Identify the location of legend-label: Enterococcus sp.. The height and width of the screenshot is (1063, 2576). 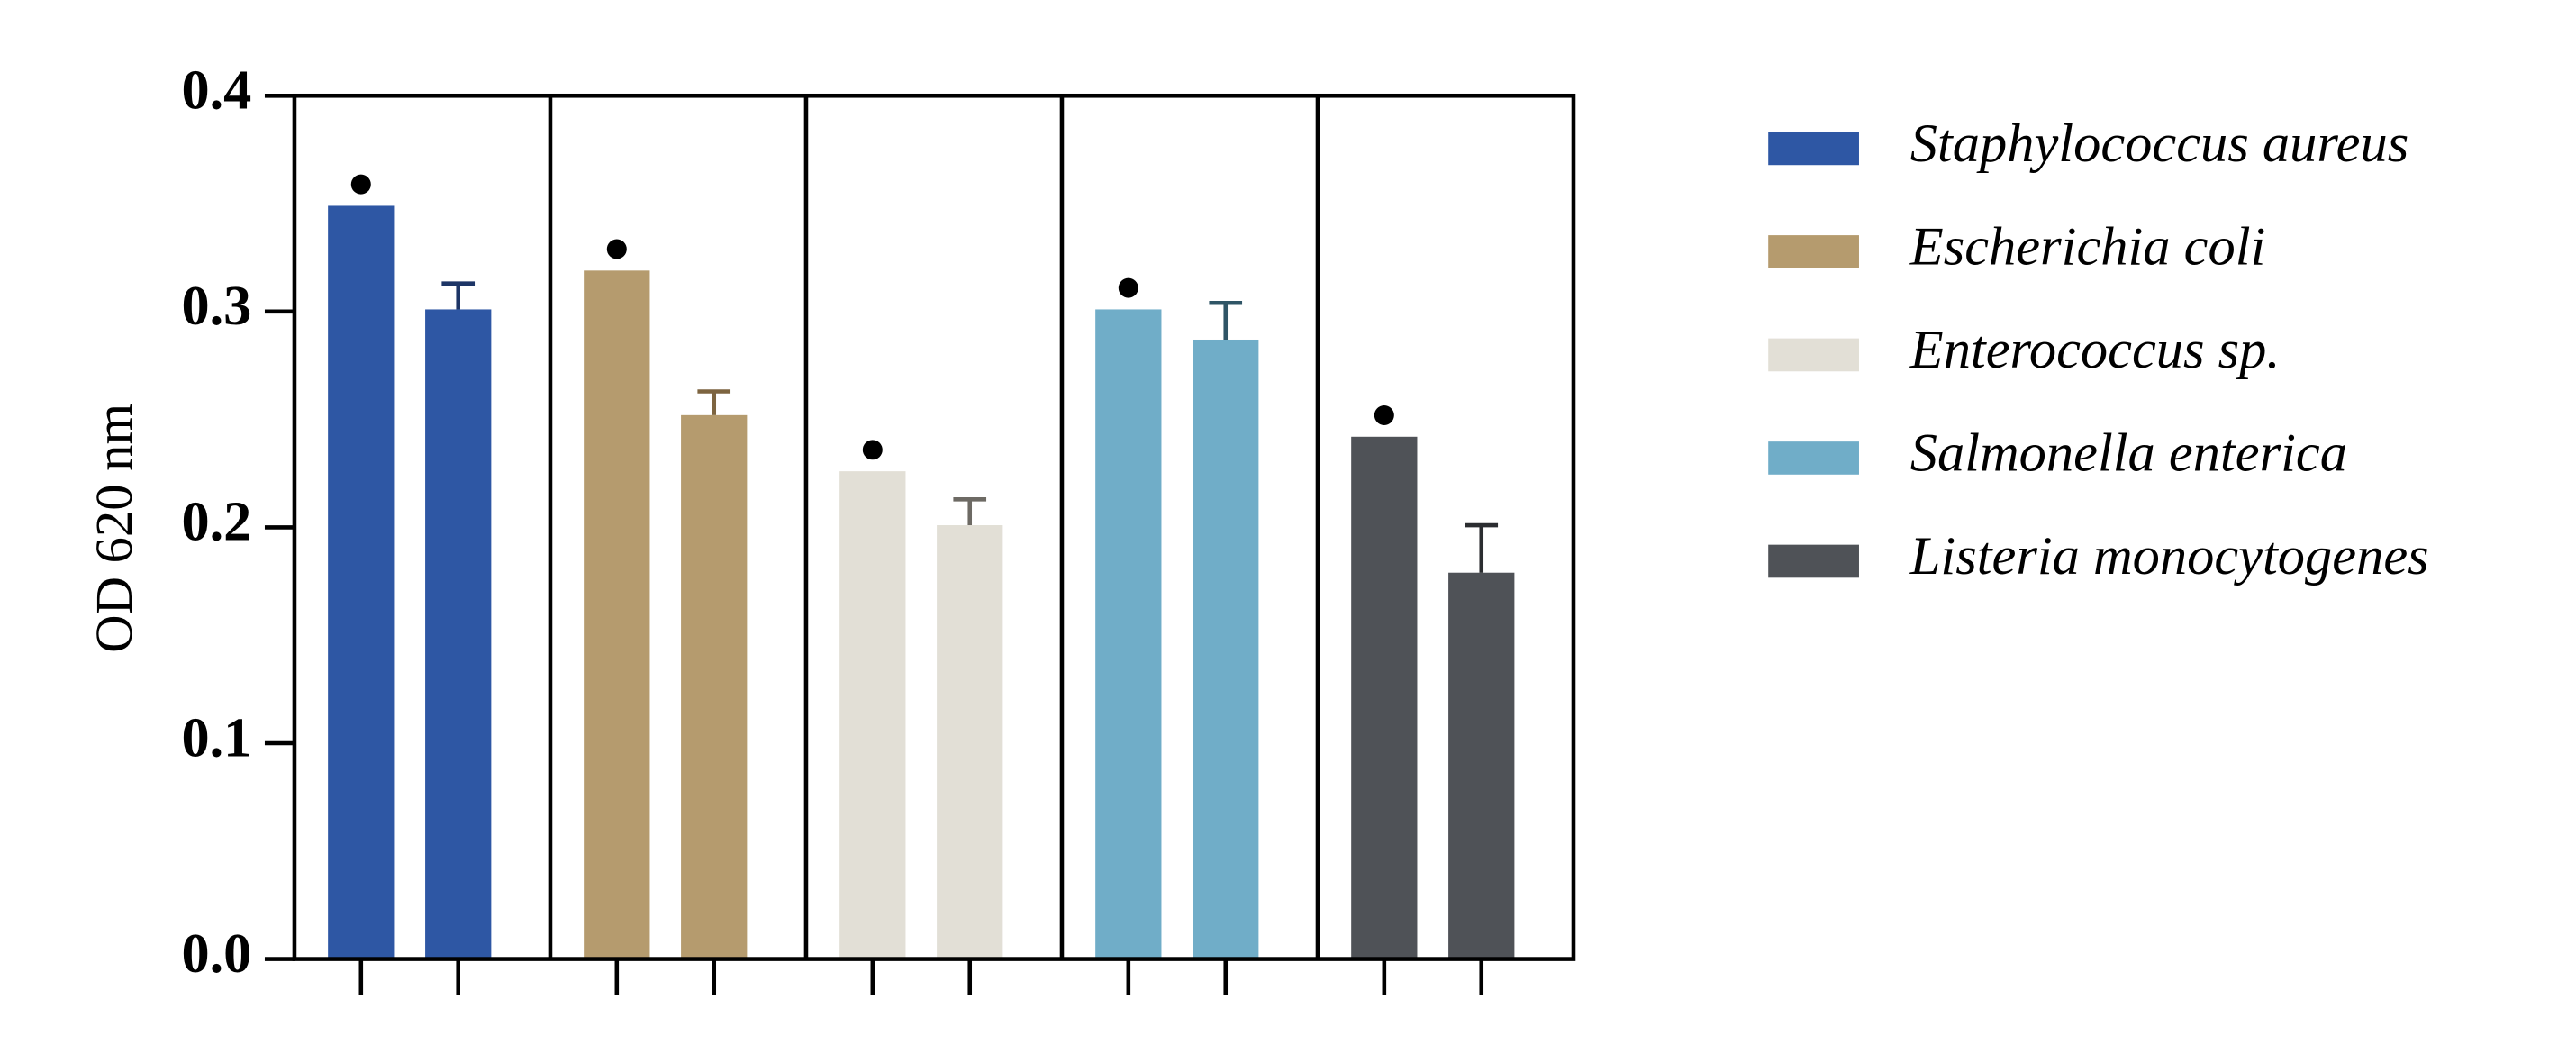
(2095, 350).